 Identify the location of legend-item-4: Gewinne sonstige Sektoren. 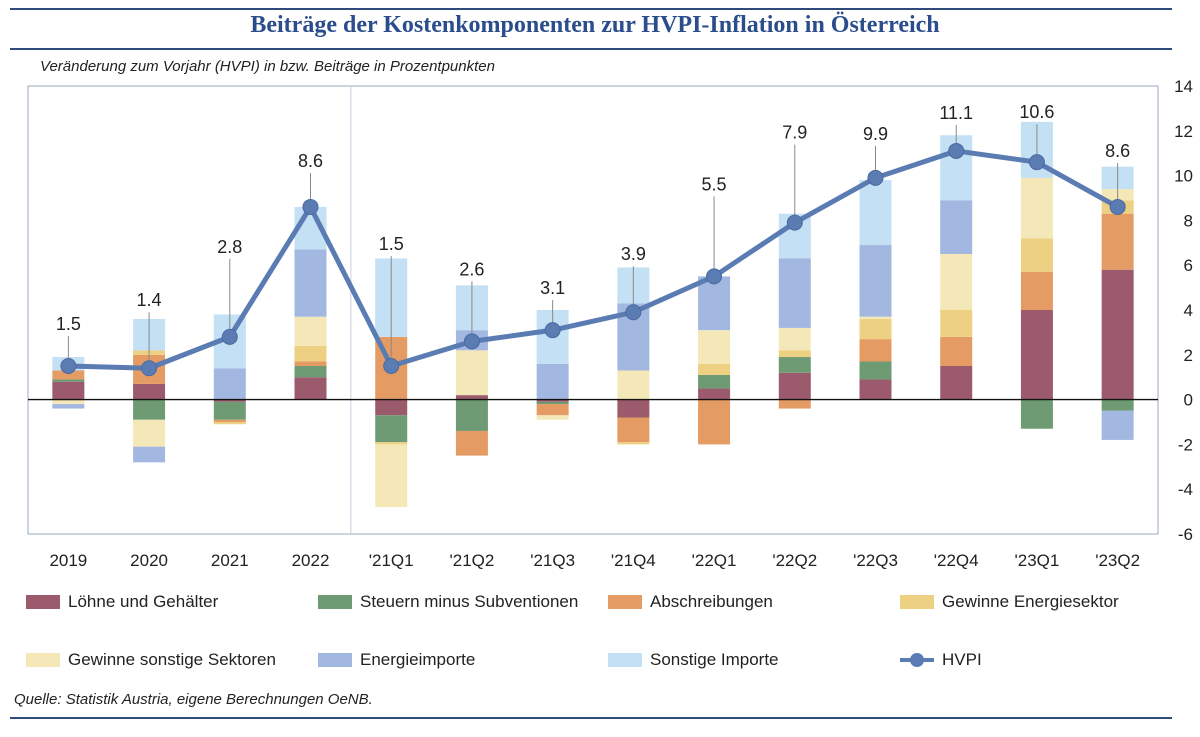
(151, 660).